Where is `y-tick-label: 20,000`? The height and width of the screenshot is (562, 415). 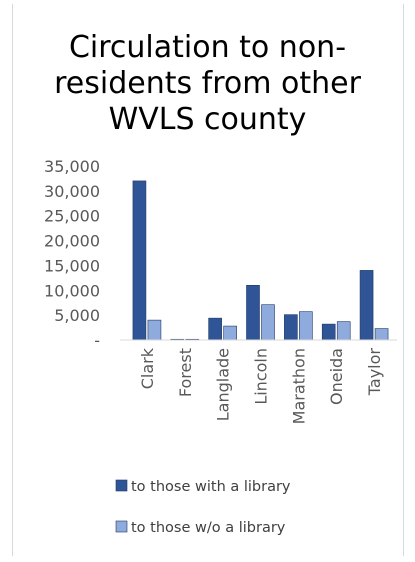
y-tick-label: 20,000 is located at coordinates (72, 241).